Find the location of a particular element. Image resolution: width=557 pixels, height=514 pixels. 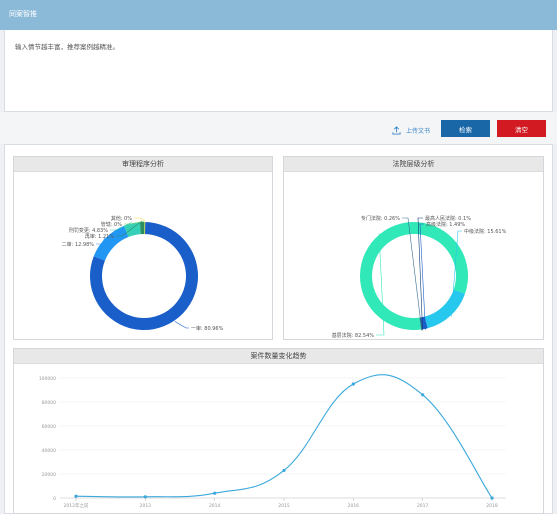

upload-document-link: 上传文书 is located at coordinates (411, 130).